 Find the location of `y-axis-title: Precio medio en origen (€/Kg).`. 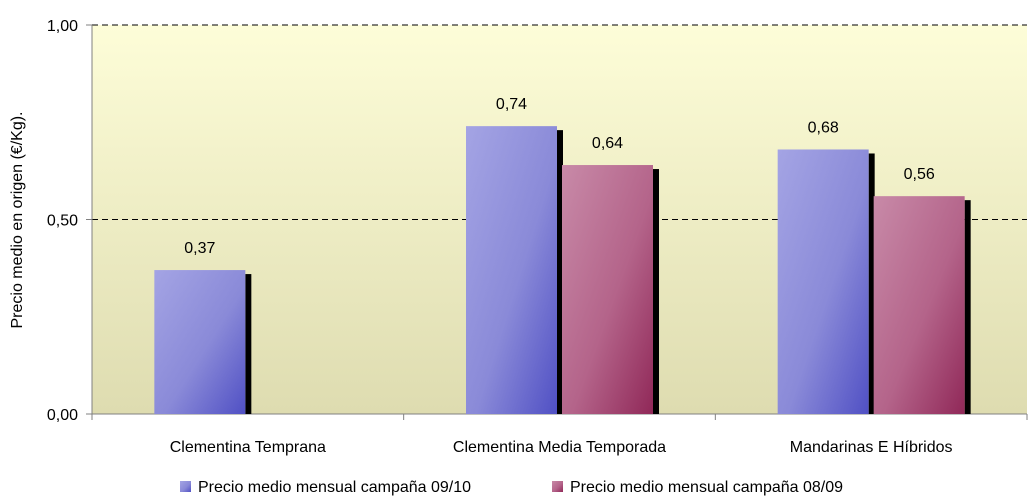

y-axis-title: Precio medio en origen (€/Kg). is located at coordinates (17, 220).